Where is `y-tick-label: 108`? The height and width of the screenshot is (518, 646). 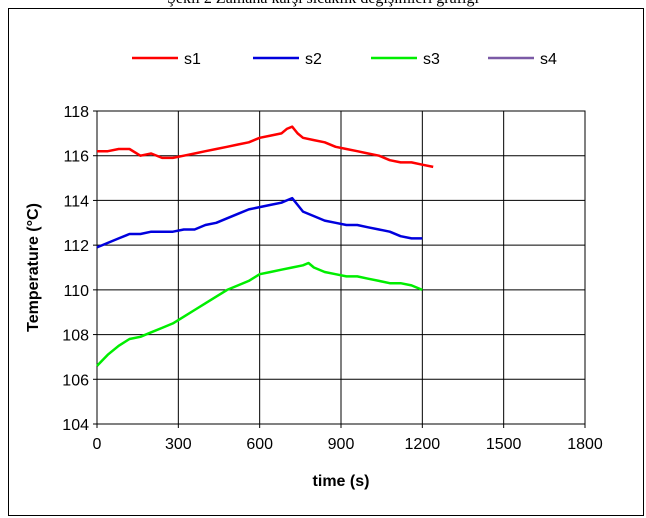 y-tick-label: 108 is located at coordinates (75, 336).